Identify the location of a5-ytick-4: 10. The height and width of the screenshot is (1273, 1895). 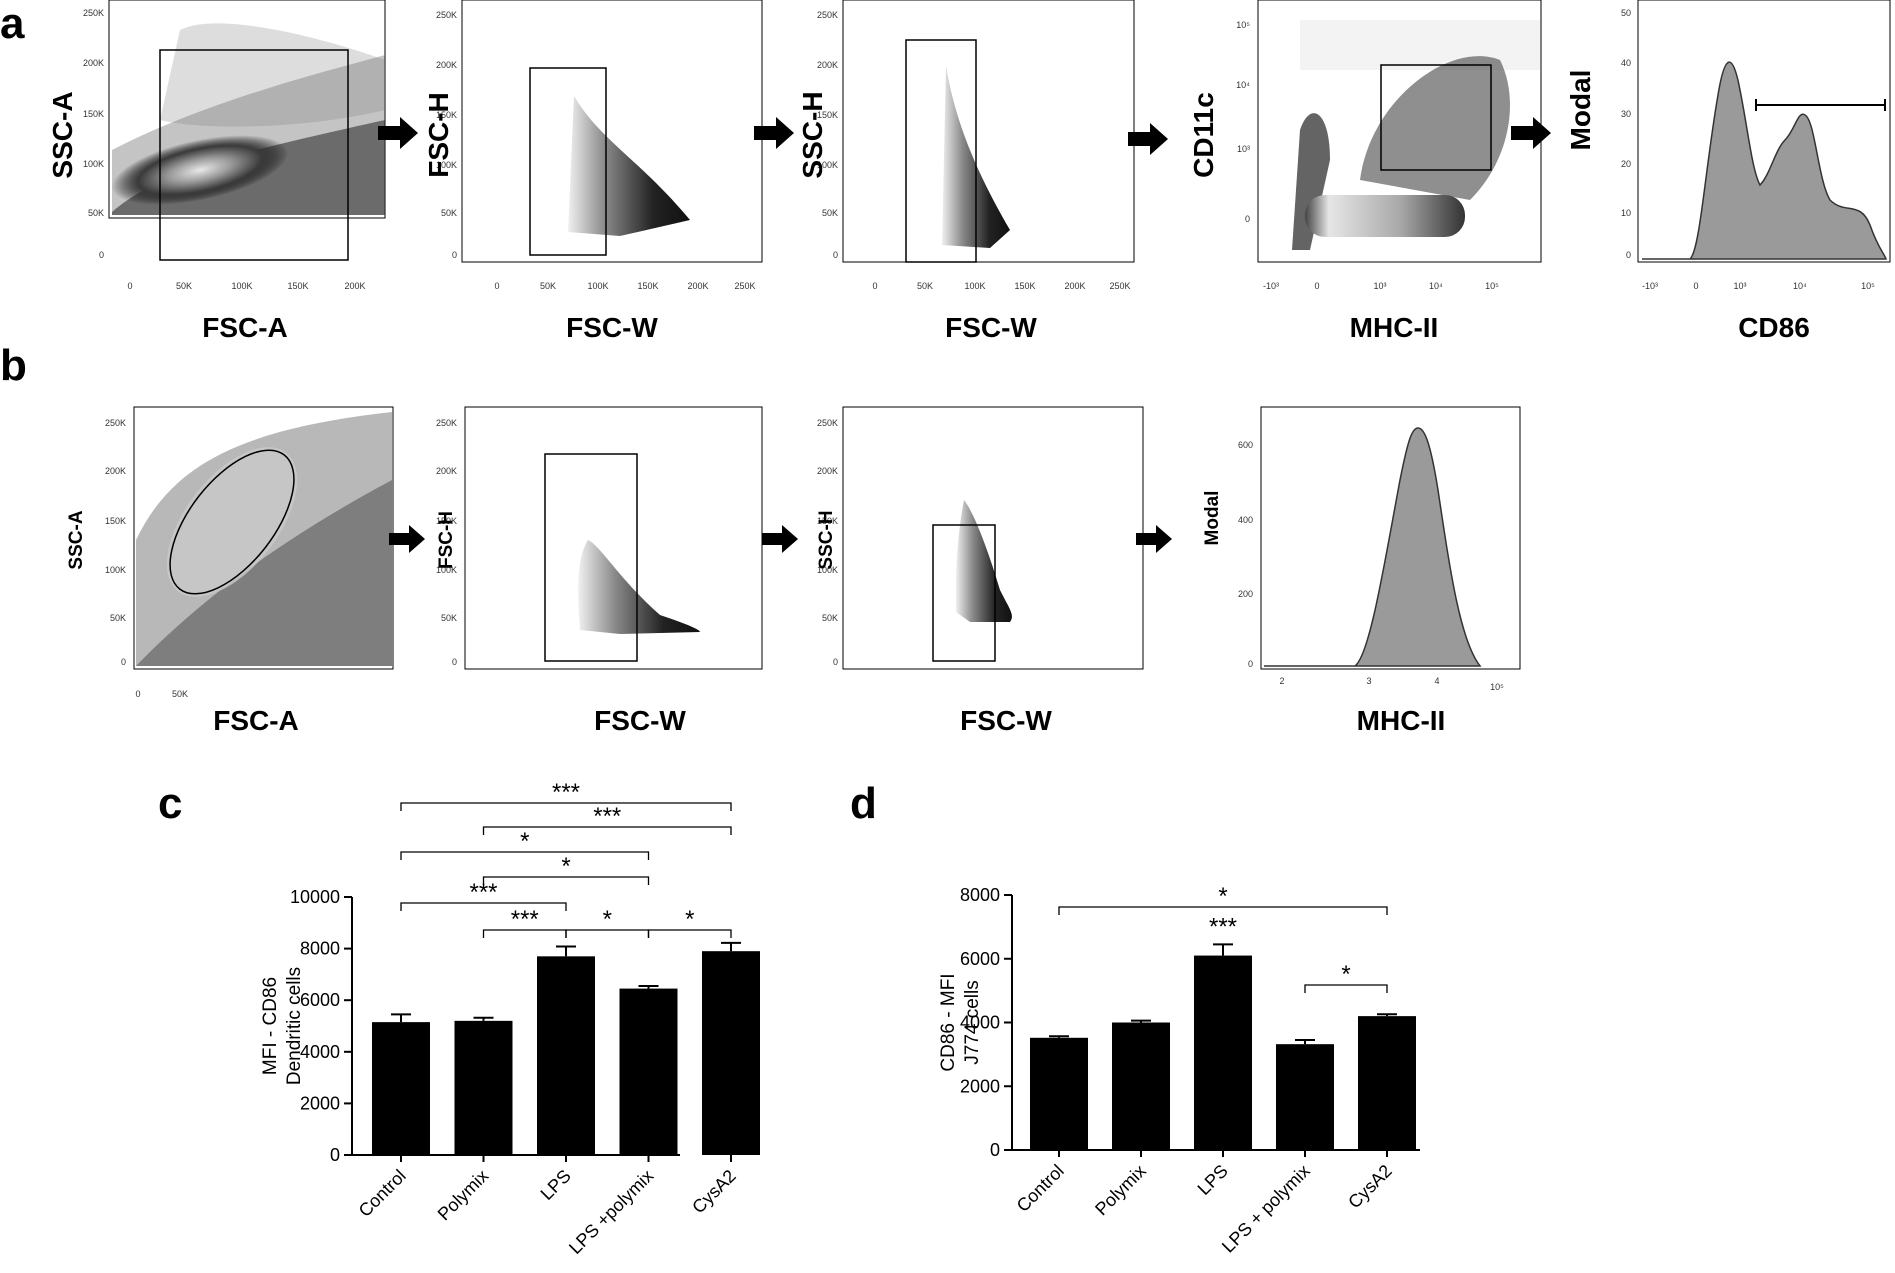
(1626, 213).